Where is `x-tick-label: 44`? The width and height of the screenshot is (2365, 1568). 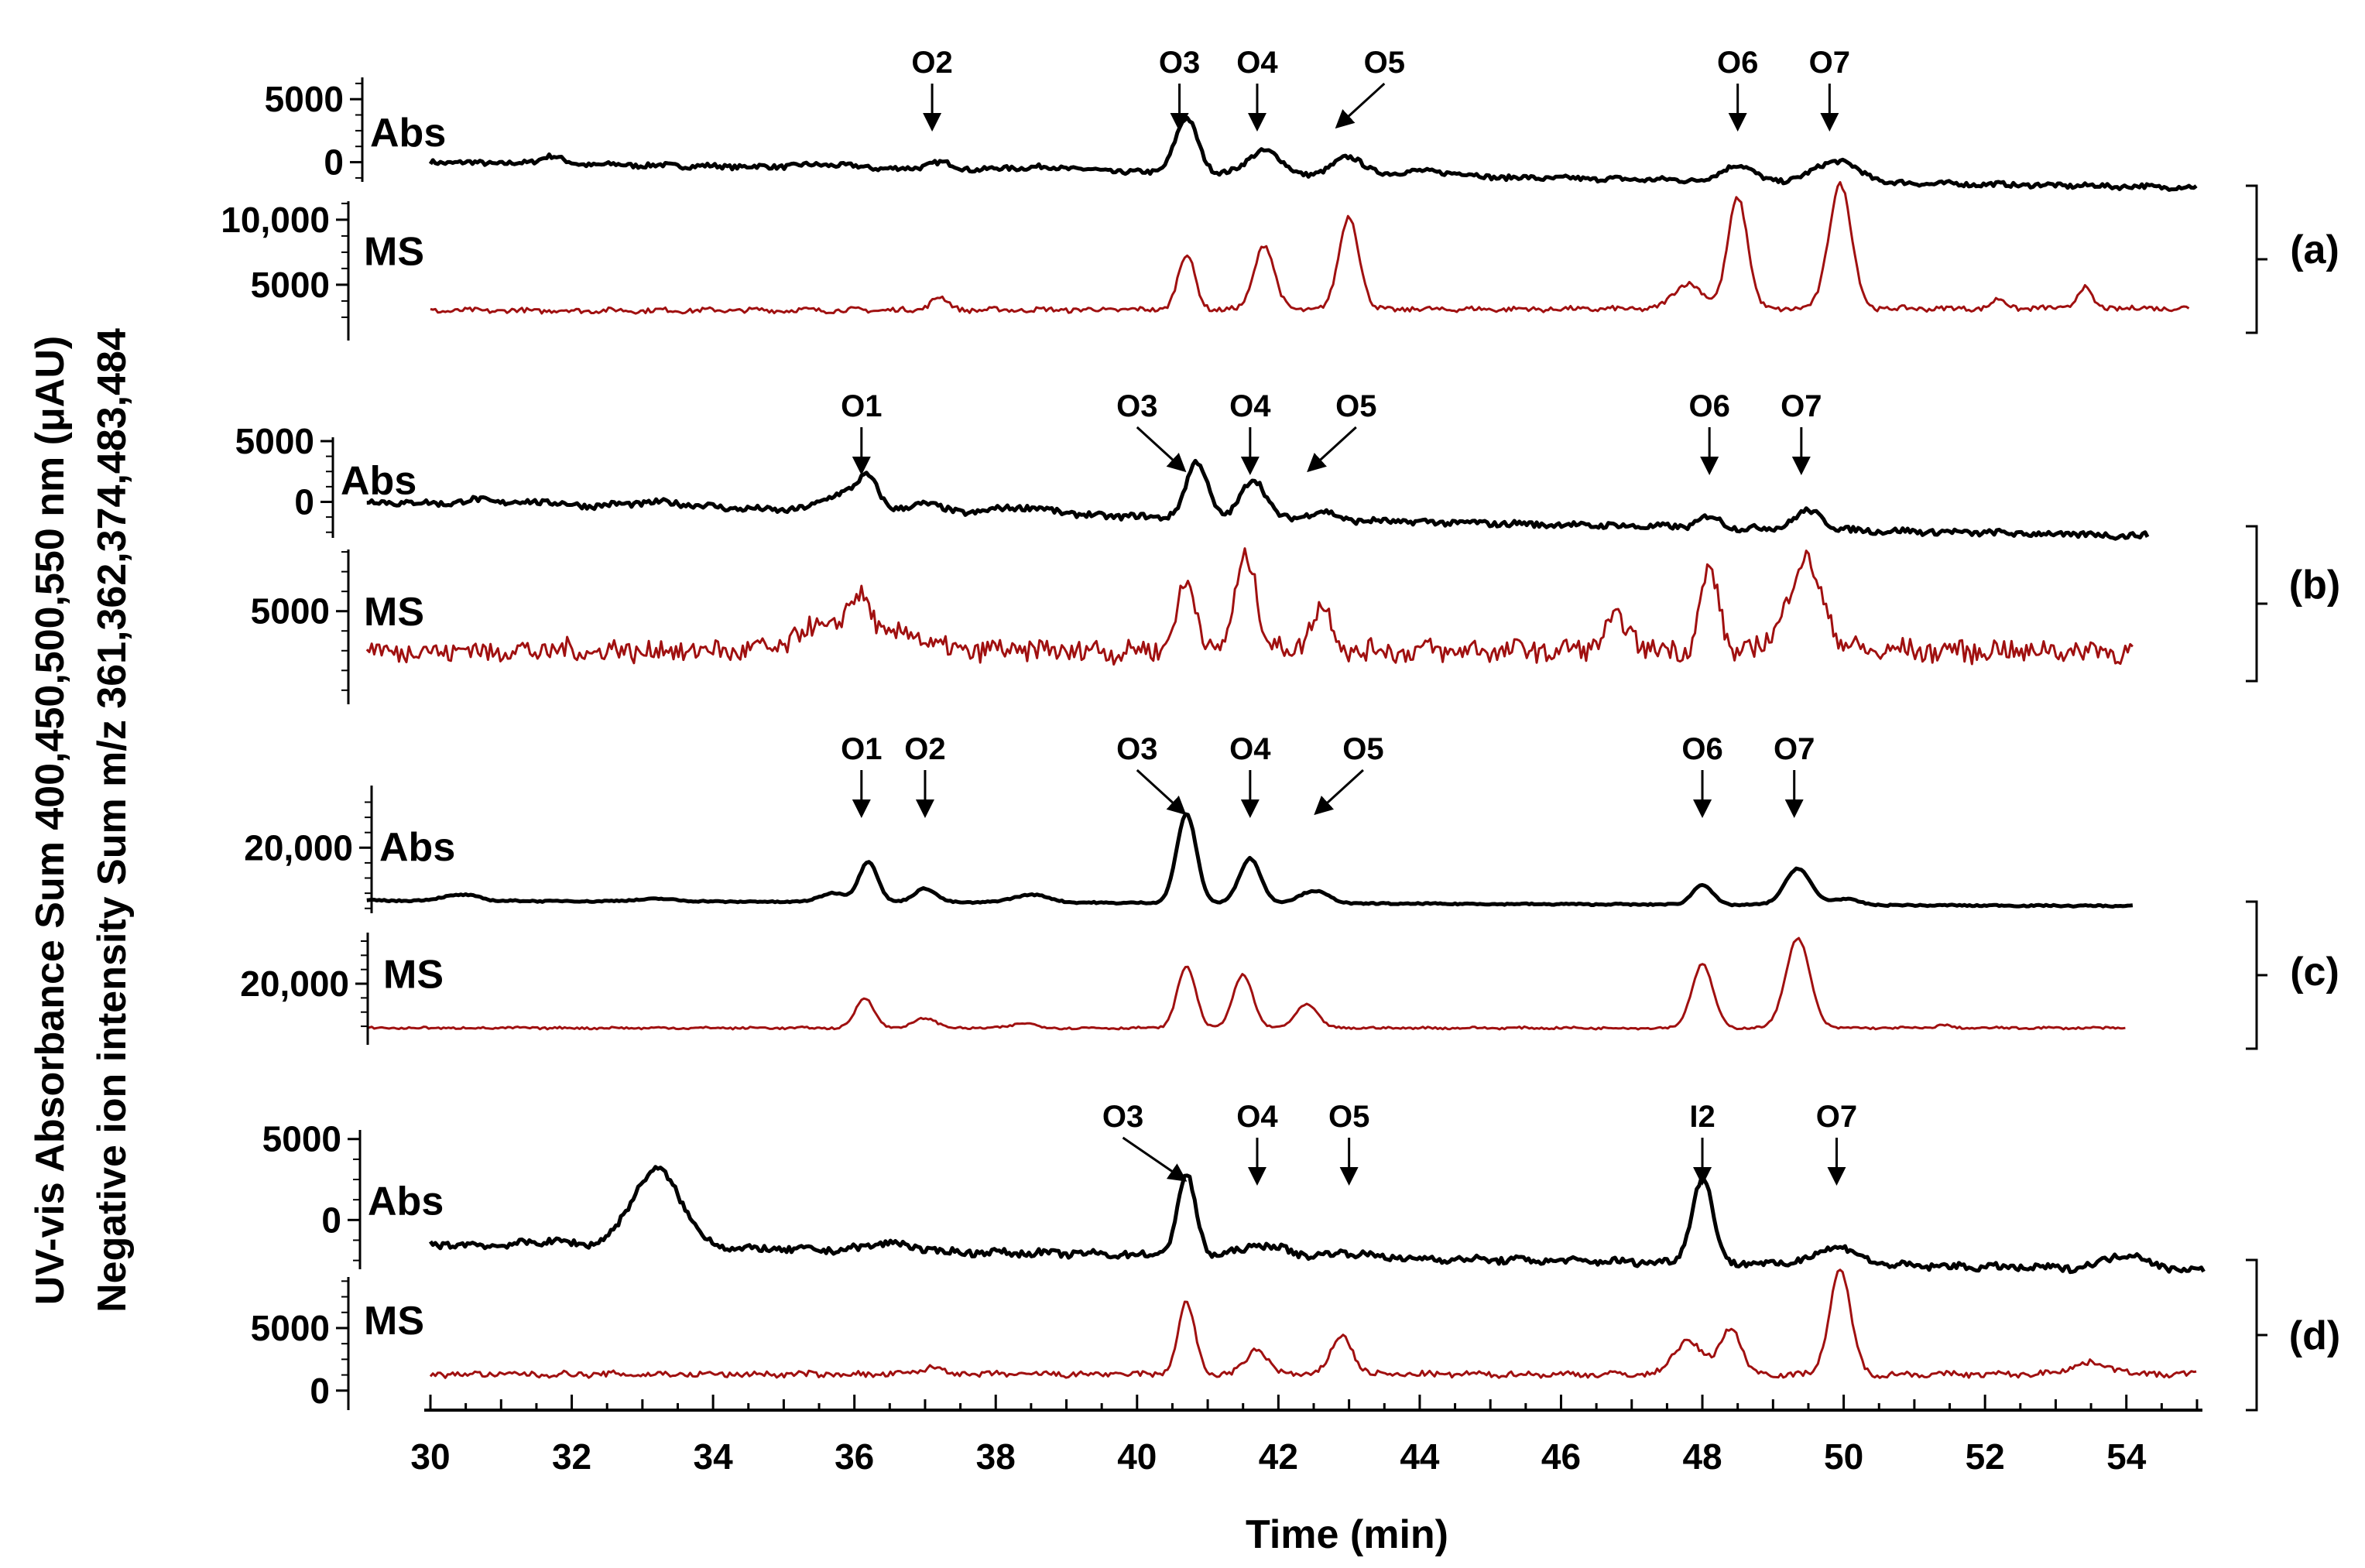
x-tick-label: 44 is located at coordinates (1420, 1456).